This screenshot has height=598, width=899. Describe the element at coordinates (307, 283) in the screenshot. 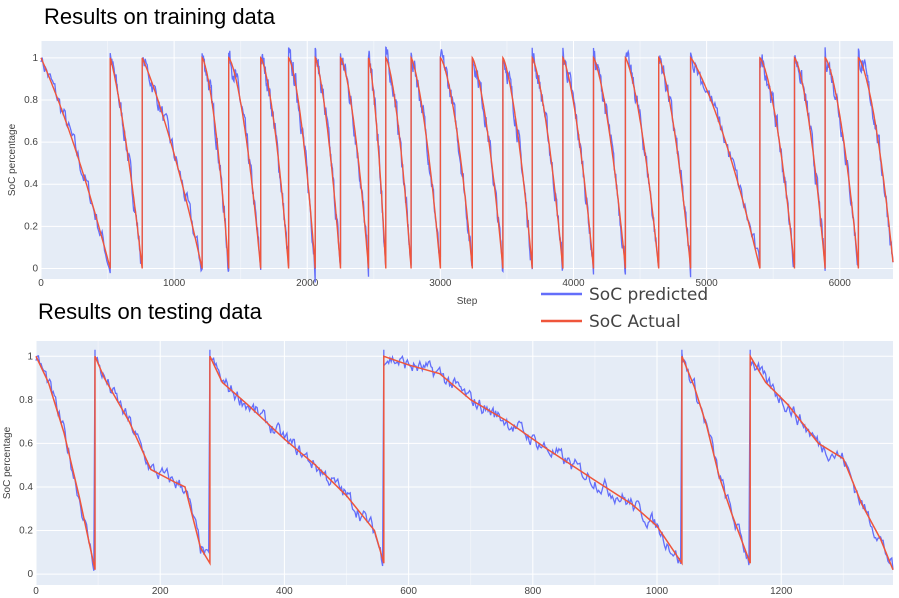

I see `x-tick-label: 2000` at that location.